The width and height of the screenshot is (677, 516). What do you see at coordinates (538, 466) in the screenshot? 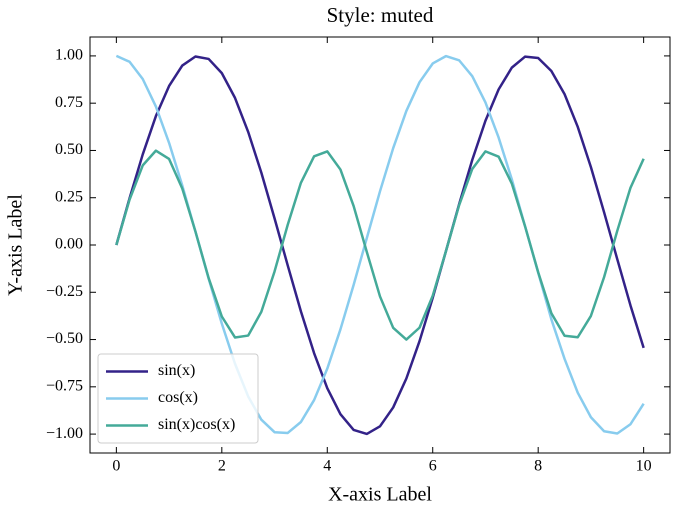
I see `x-tick-label: 8` at bounding box center [538, 466].